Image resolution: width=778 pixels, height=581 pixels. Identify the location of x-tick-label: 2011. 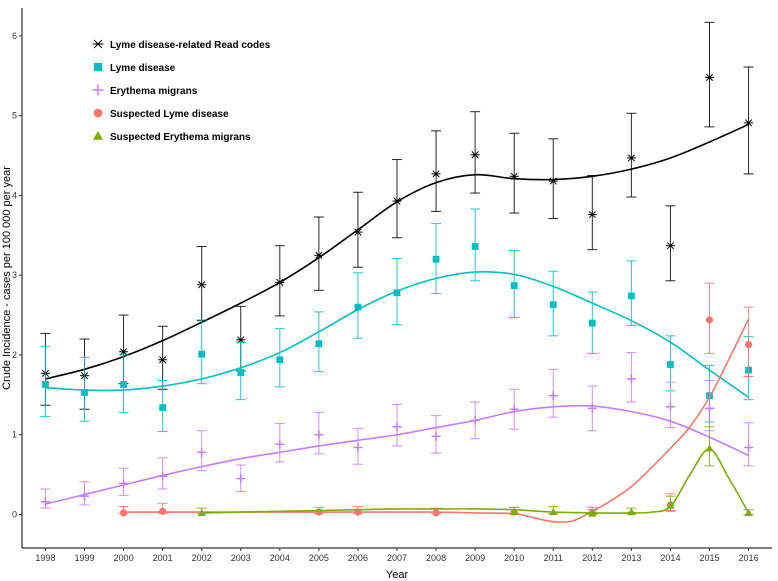
(553, 558).